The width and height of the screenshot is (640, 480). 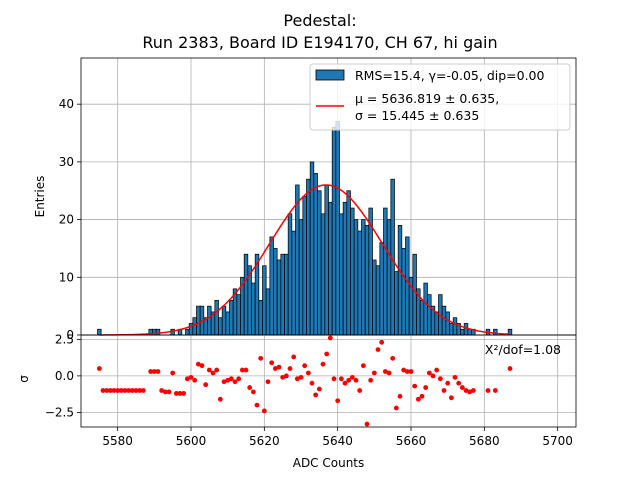 I want to click on residual-points, so click(x=304, y=381).